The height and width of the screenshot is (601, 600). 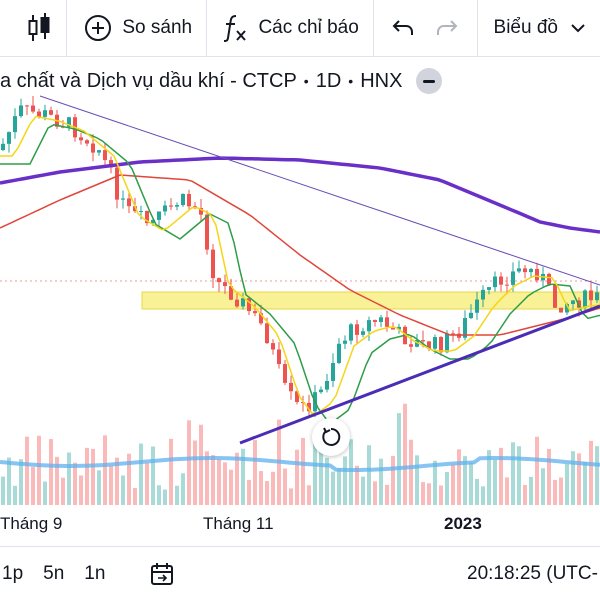 What do you see at coordinates (33, 28) in the screenshot?
I see `chart-style-button` at bounding box center [33, 28].